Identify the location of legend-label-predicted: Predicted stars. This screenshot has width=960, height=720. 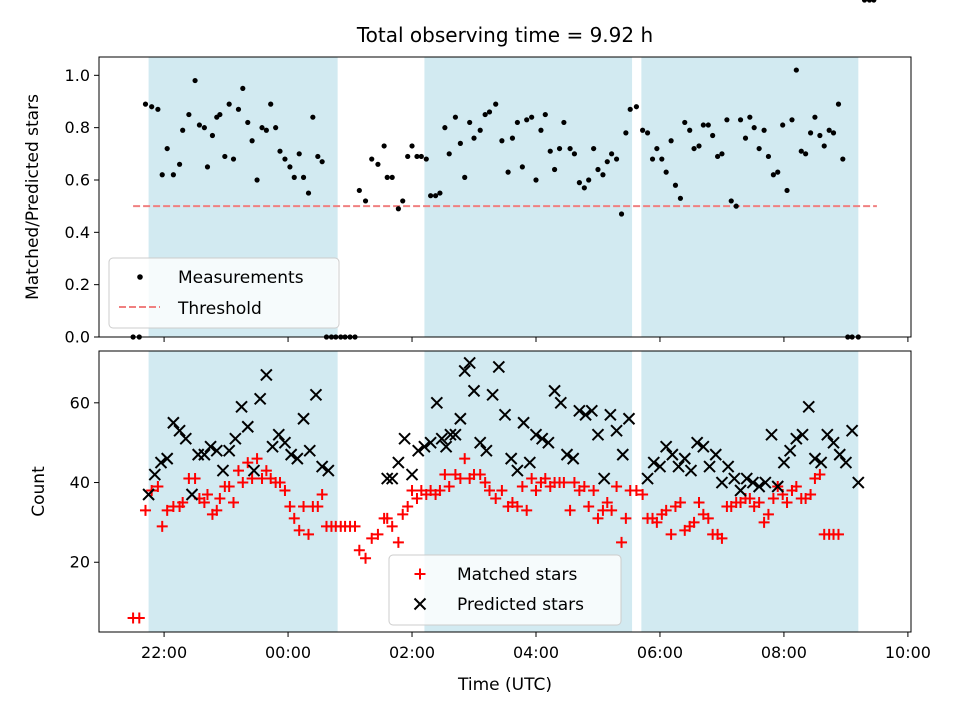
(520, 605).